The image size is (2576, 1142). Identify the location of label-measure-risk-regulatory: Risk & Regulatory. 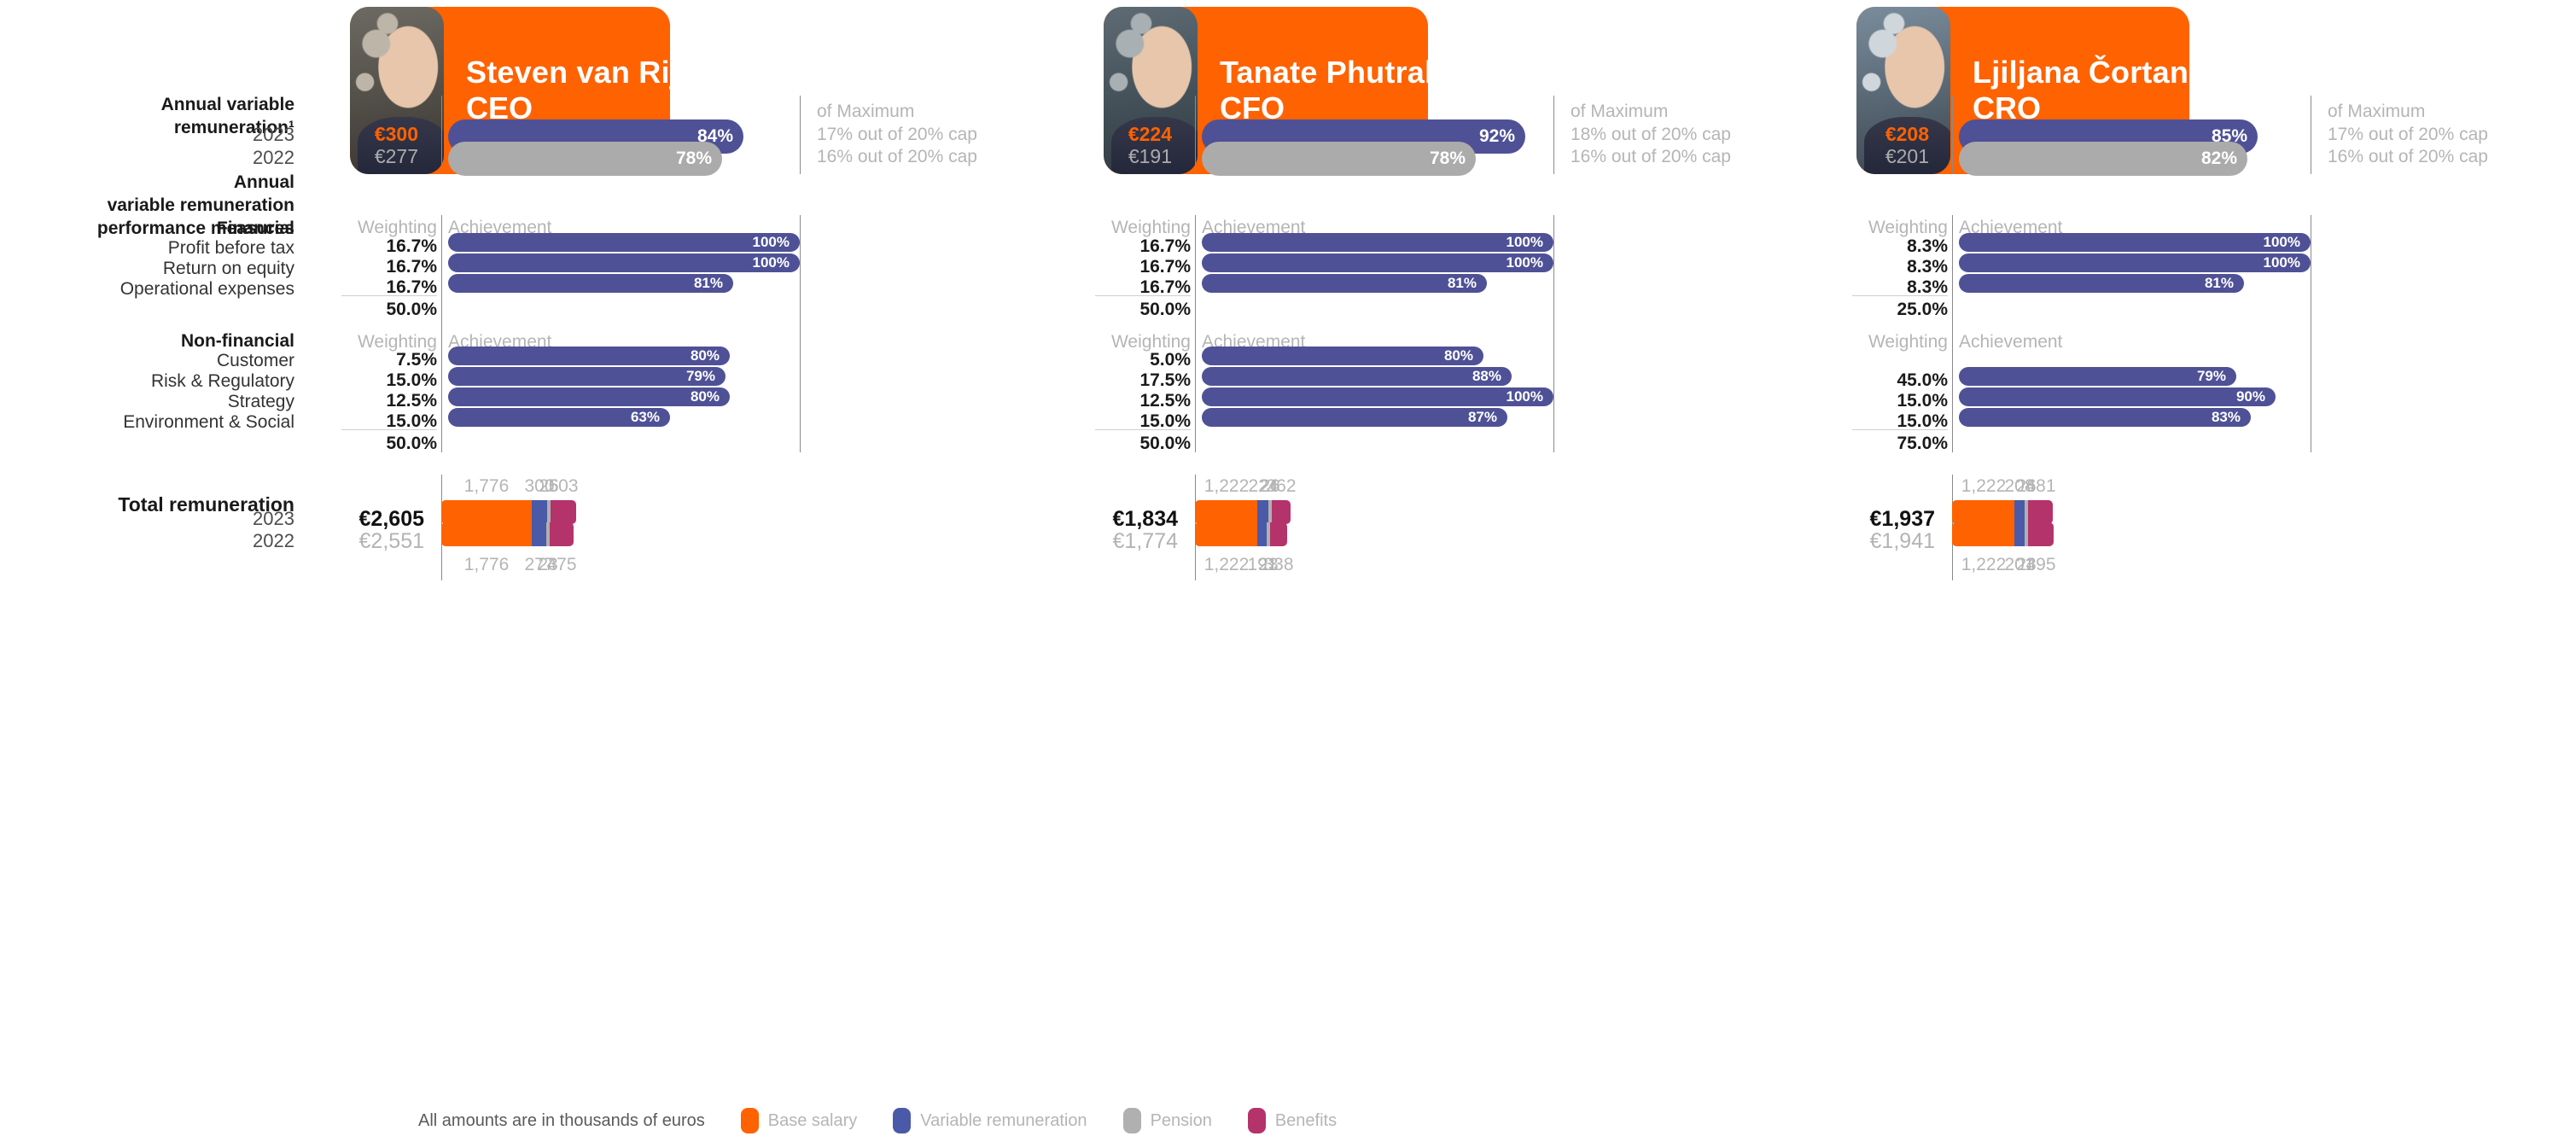
(222, 381).